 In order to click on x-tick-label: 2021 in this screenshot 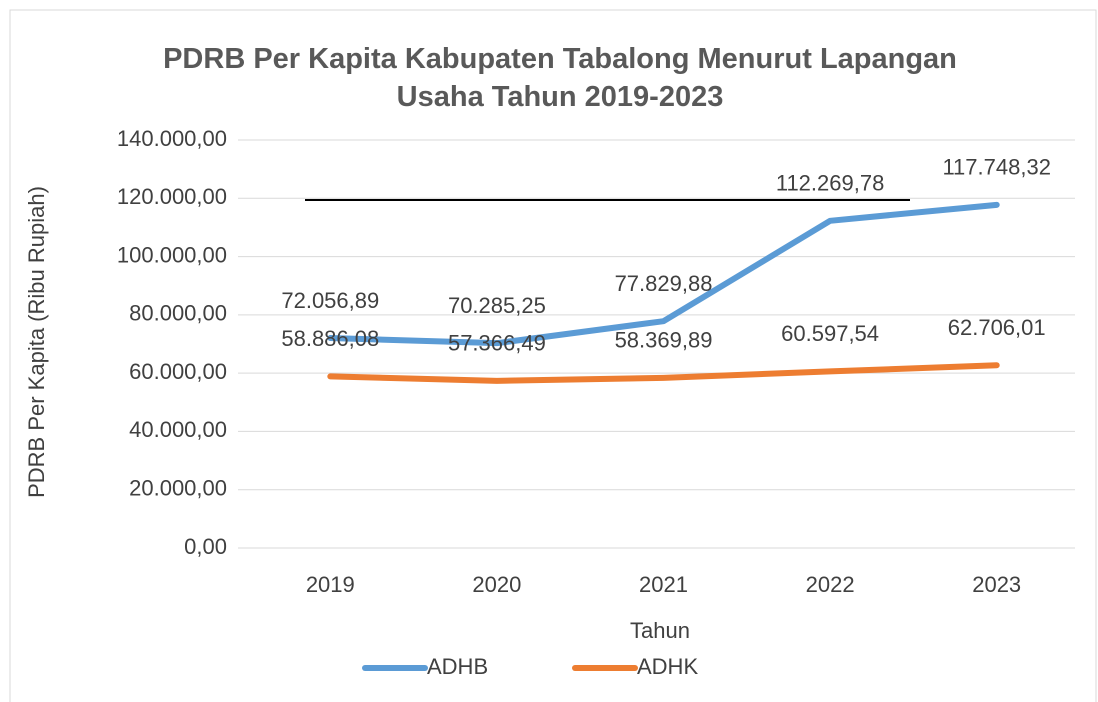, I will do `click(663, 584)`.